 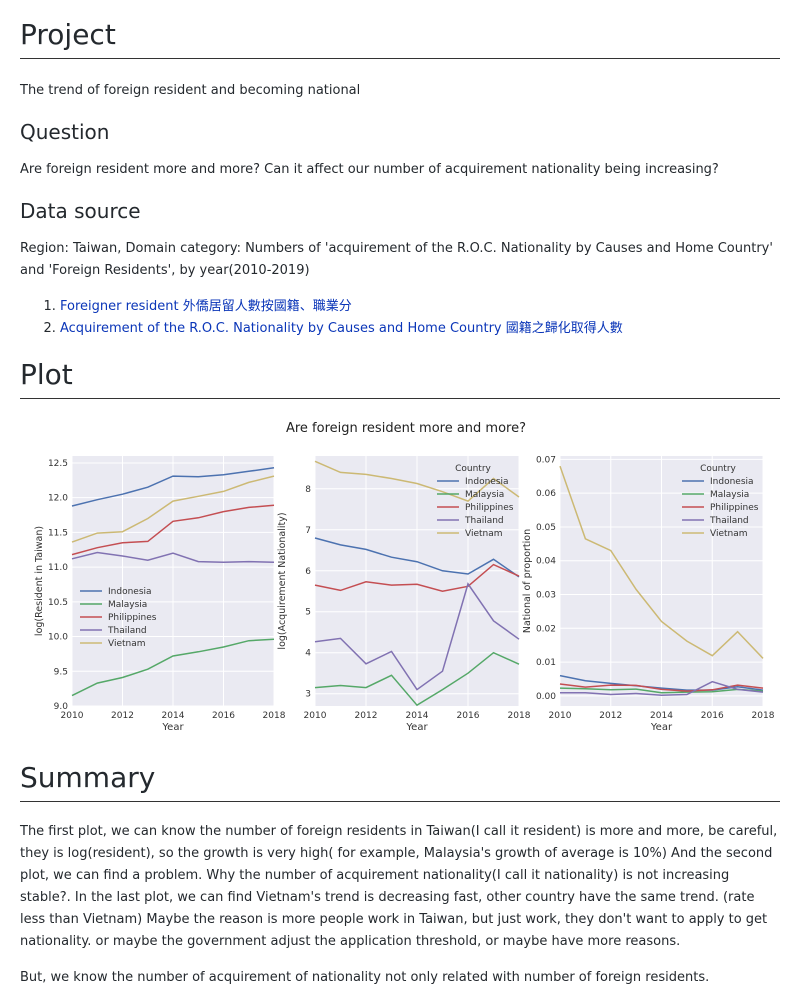 I want to click on y-tick-label: 6, so click(x=308, y=572).